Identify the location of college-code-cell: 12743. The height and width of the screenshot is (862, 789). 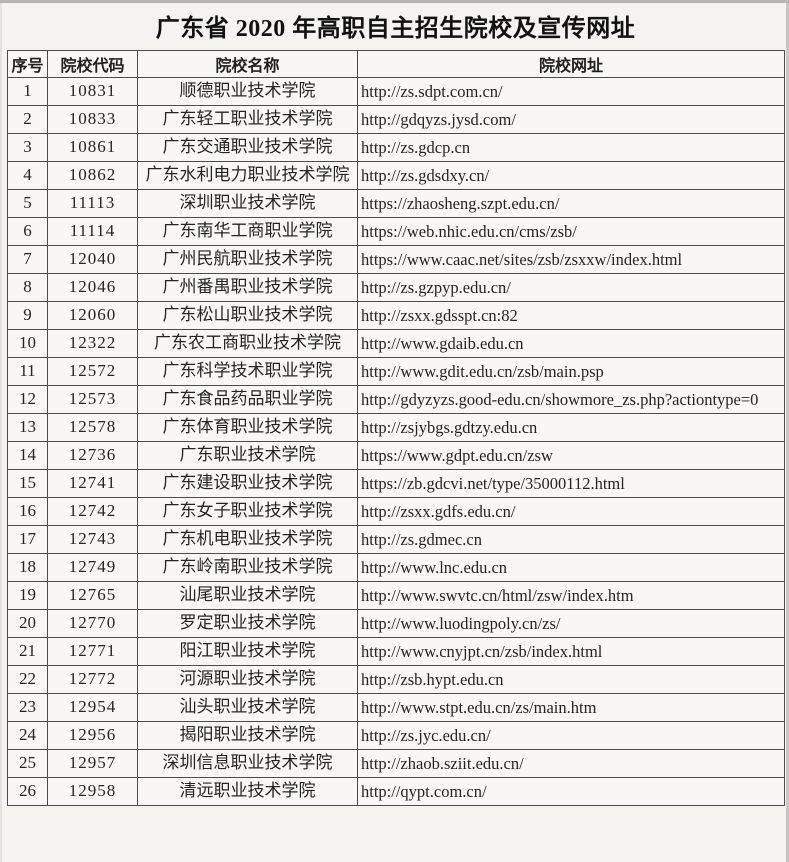
(92, 539).